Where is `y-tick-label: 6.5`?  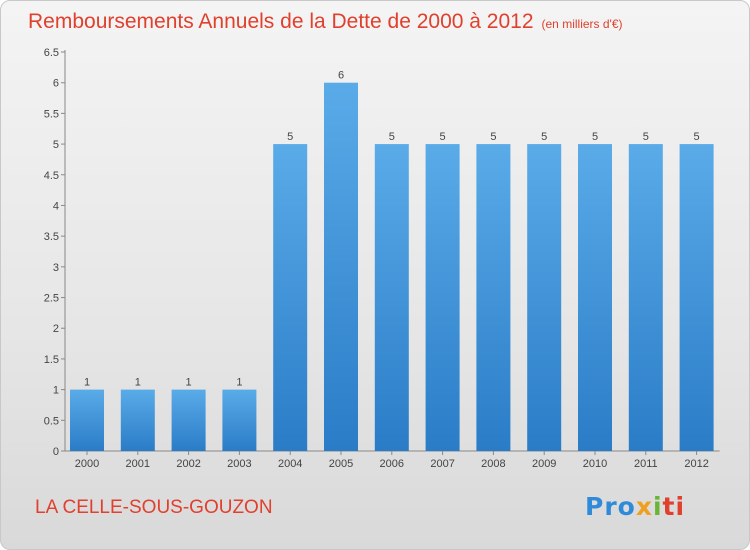
y-tick-label: 6.5 is located at coordinates (51, 53).